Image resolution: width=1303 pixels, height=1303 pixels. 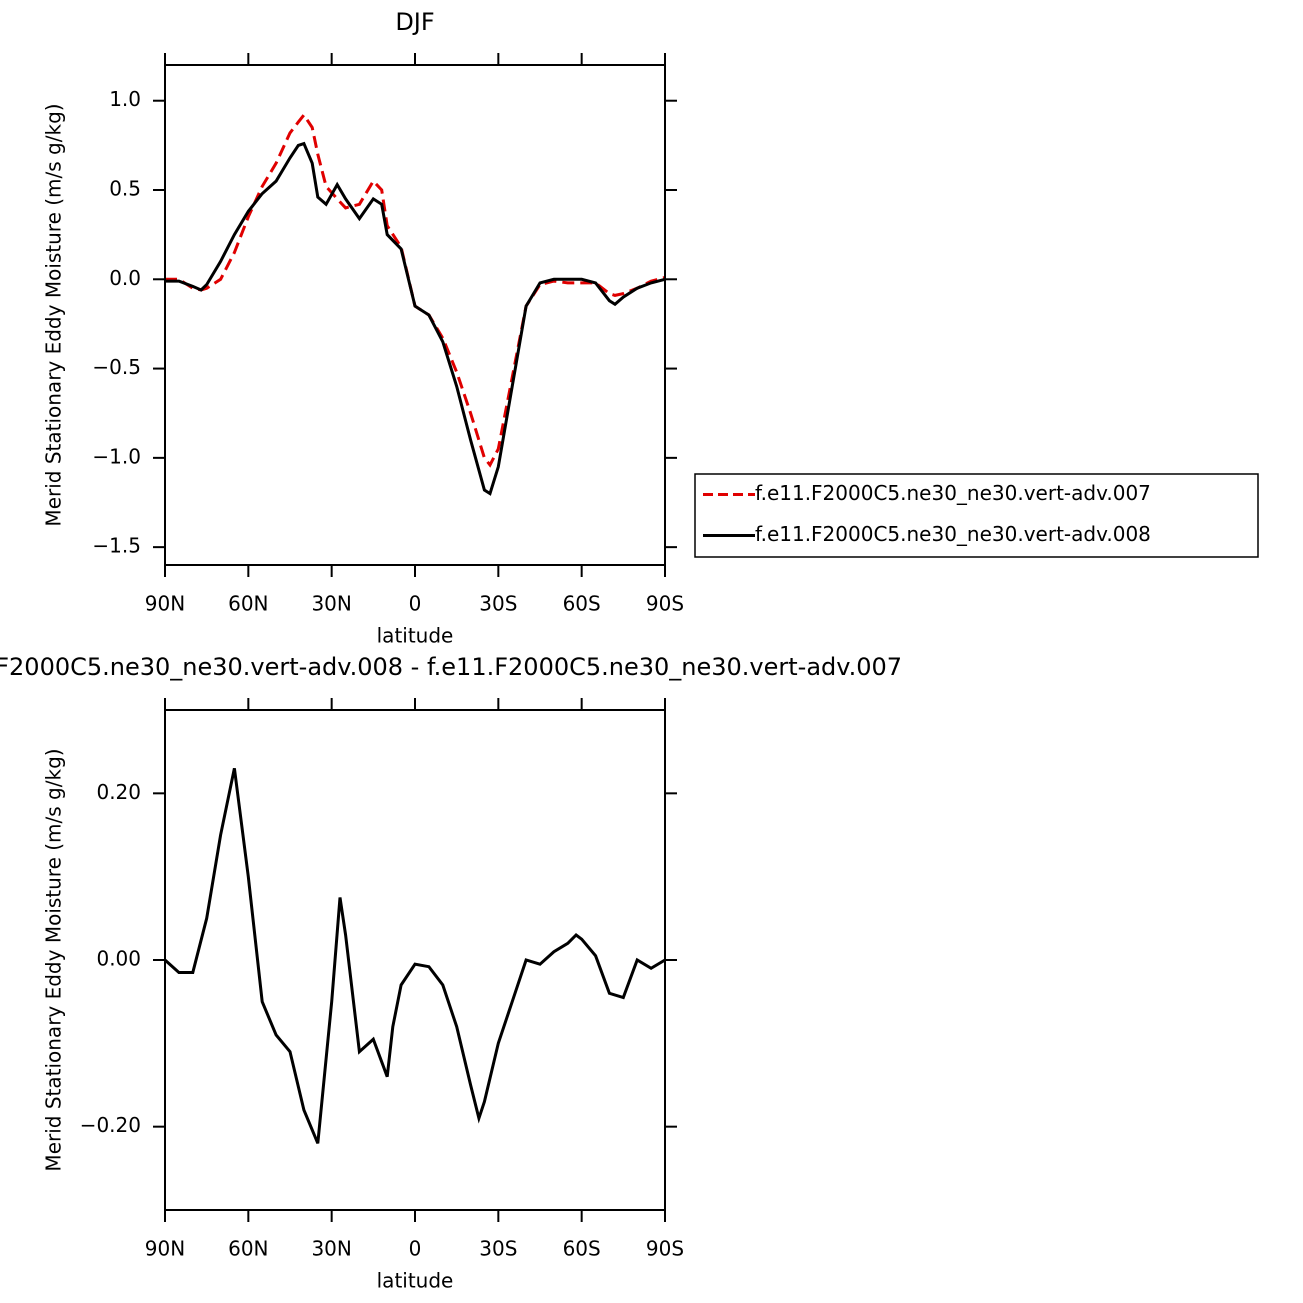 I want to click on y-tick-label: 0.20, so click(x=118, y=792).